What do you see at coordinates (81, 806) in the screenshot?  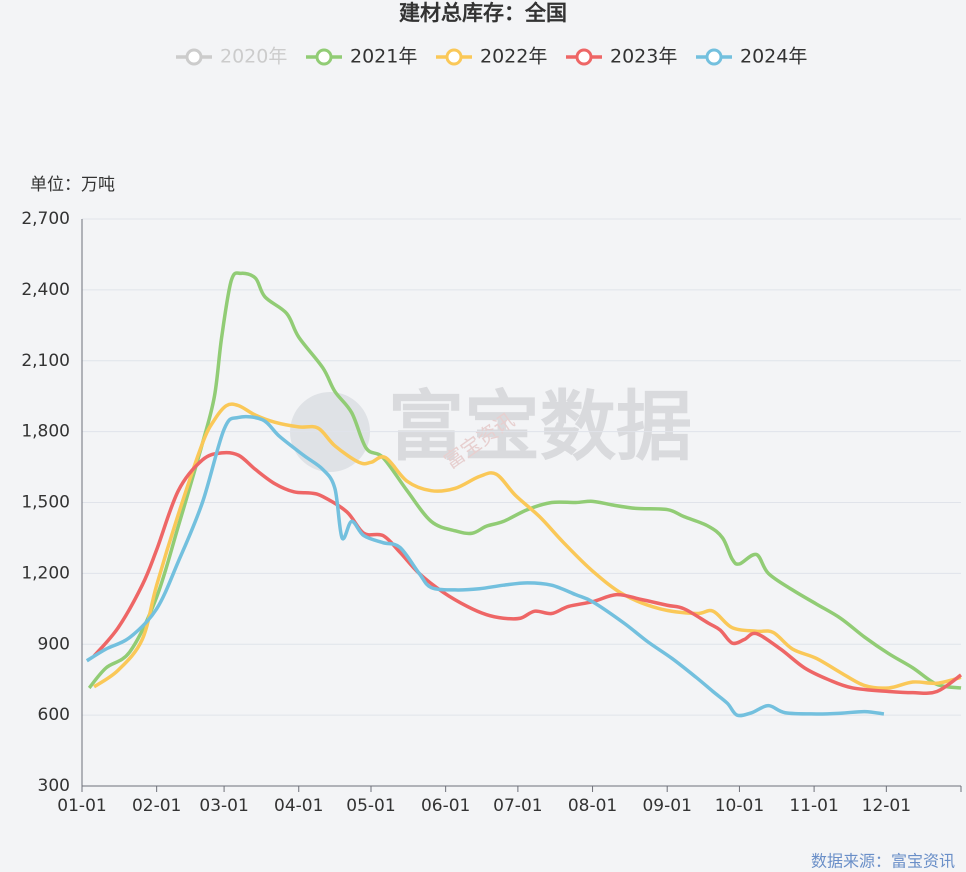 I see `x-tick-label: 01-01` at bounding box center [81, 806].